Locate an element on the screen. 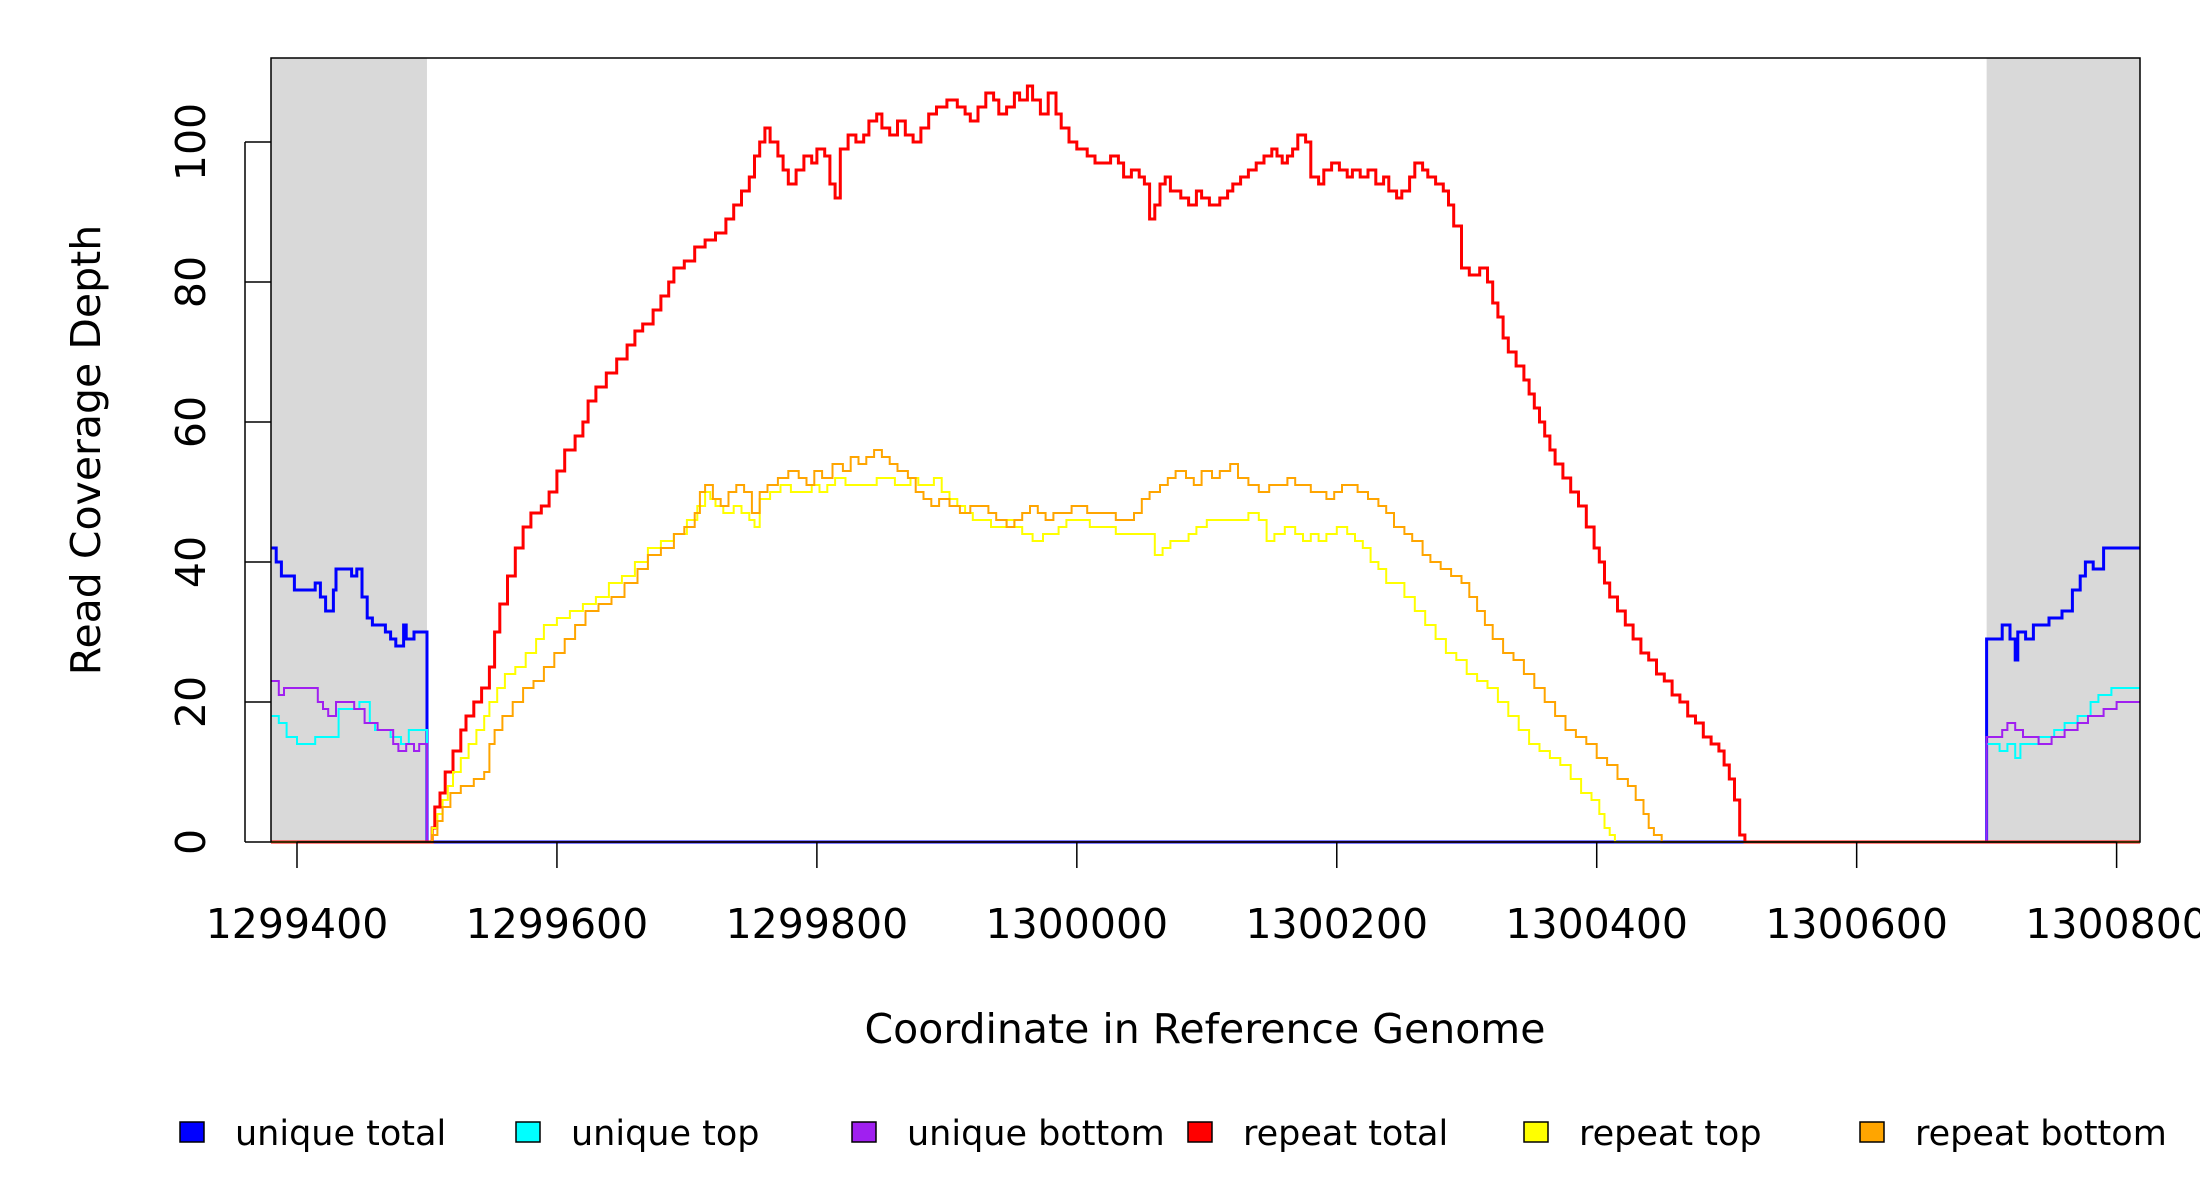  legend-label: repeat total is located at coordinates (1345, 1134).